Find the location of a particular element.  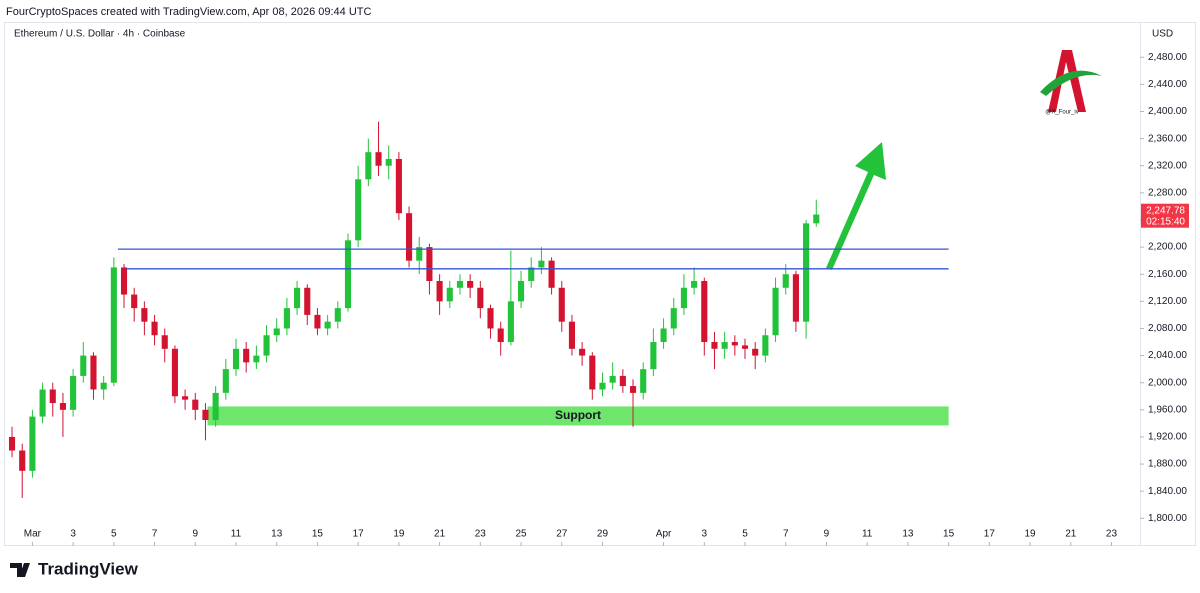

x-tick-label: 9 is located at coordinates (827, 534).